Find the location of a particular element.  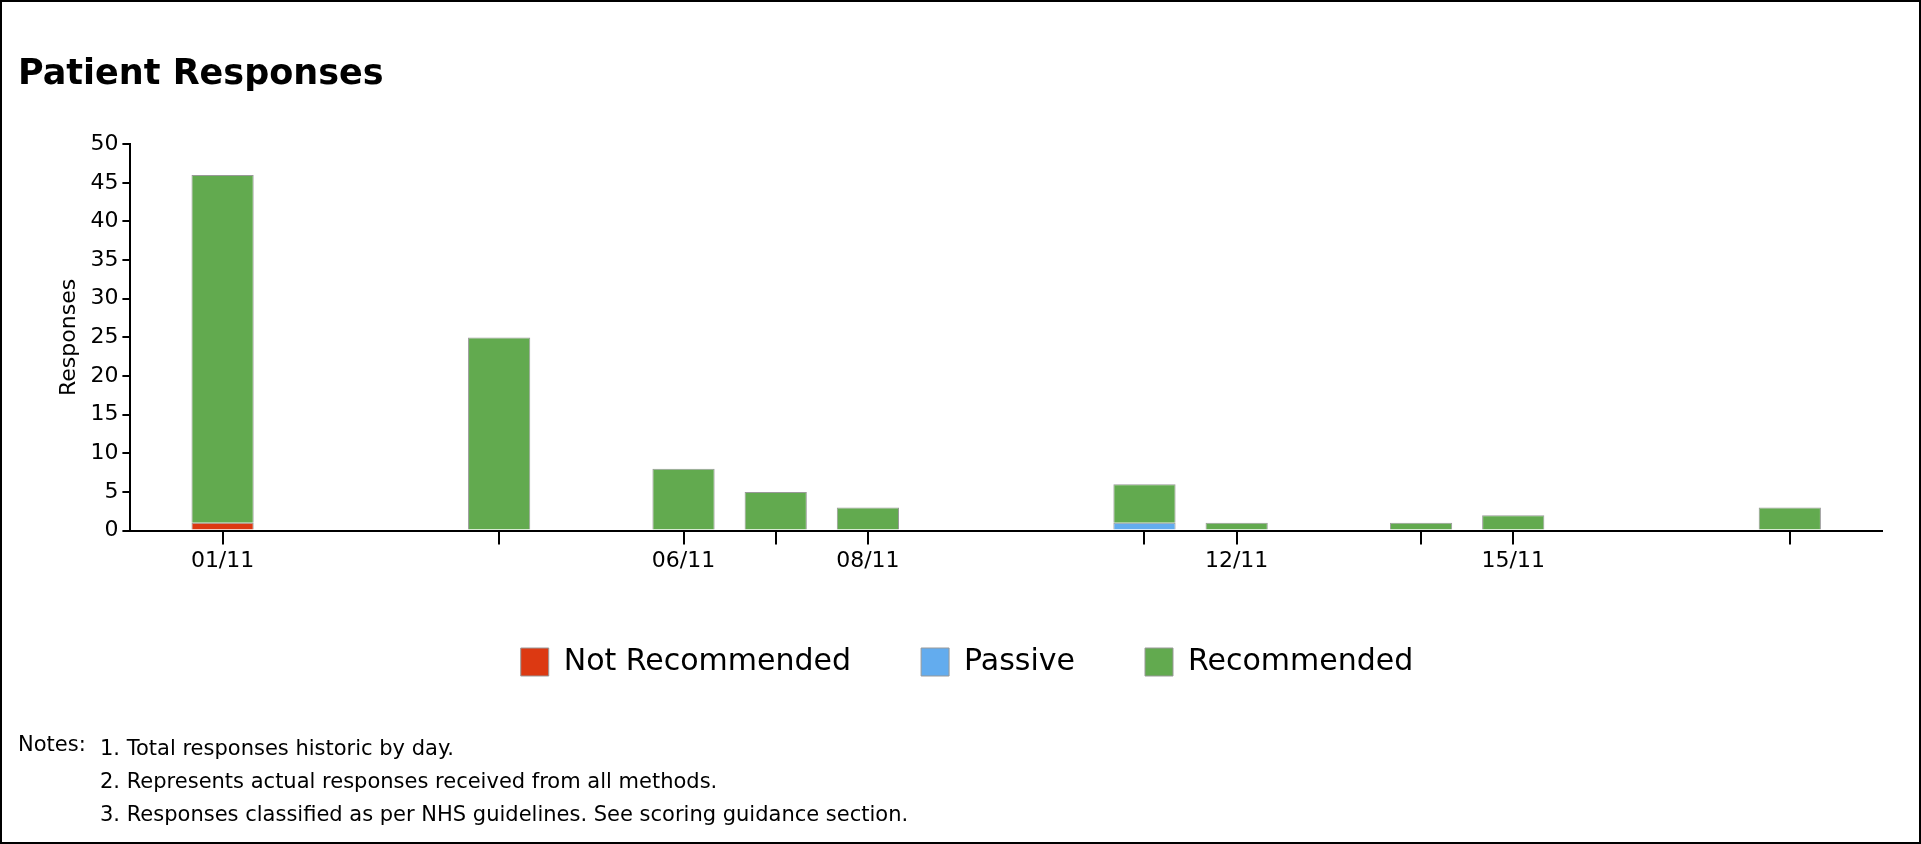

y-tick-label: 20 is located at coordinates (104, 374).